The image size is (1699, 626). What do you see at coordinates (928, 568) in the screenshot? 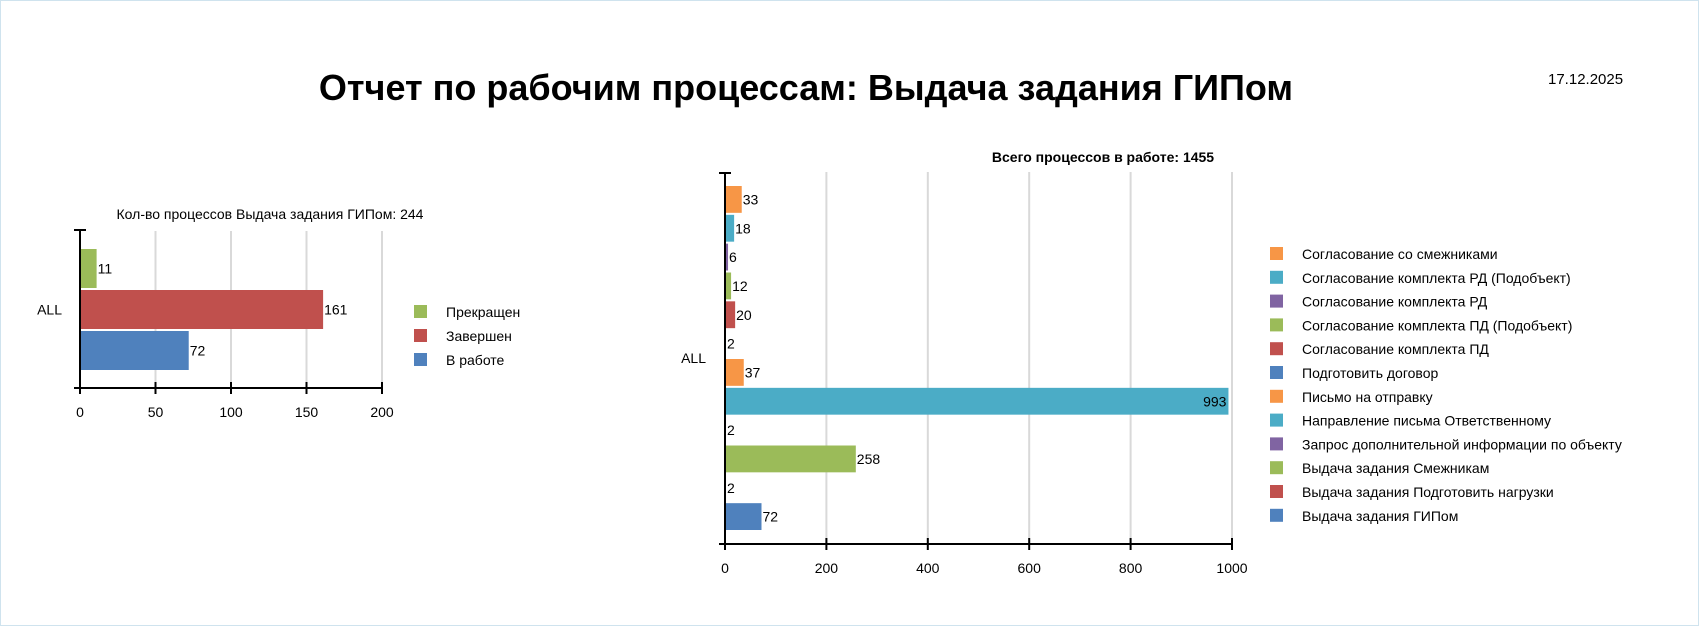
I see `x-tick-label: 400` at bounding box center [928, 568].